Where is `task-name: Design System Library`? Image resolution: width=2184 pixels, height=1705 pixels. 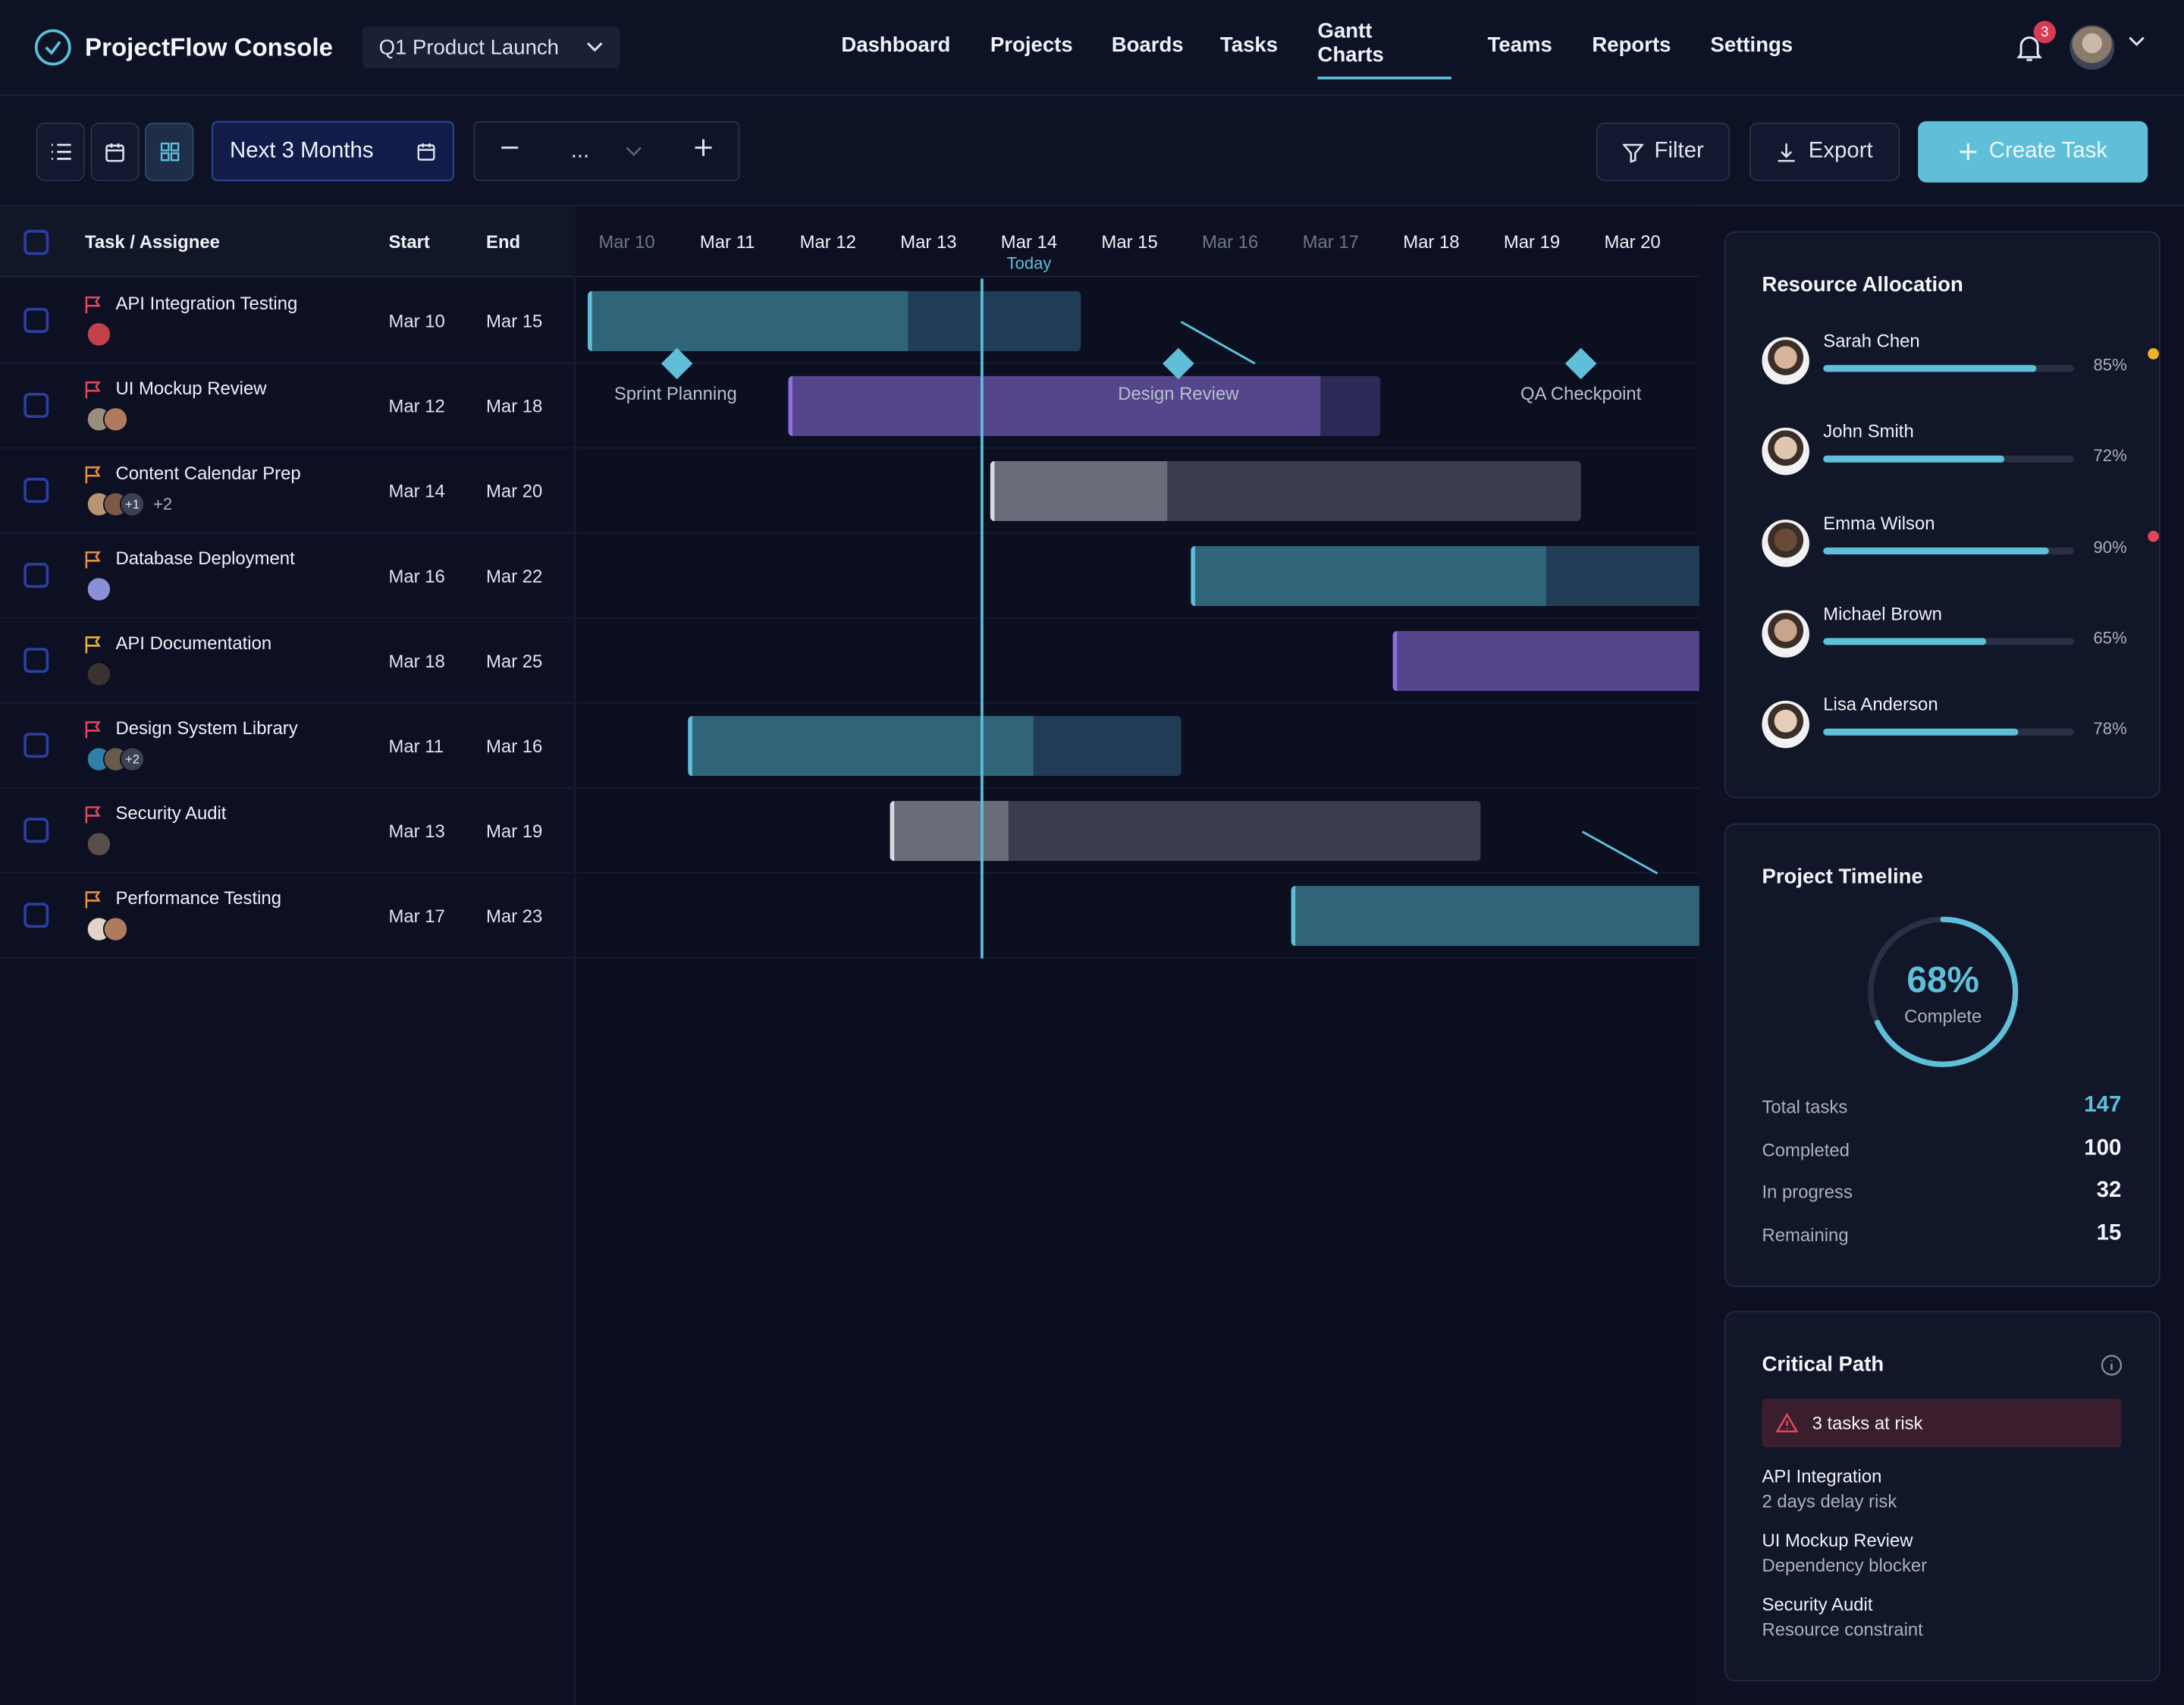 task-name: Design System Library is located at coordinates (206, 728).